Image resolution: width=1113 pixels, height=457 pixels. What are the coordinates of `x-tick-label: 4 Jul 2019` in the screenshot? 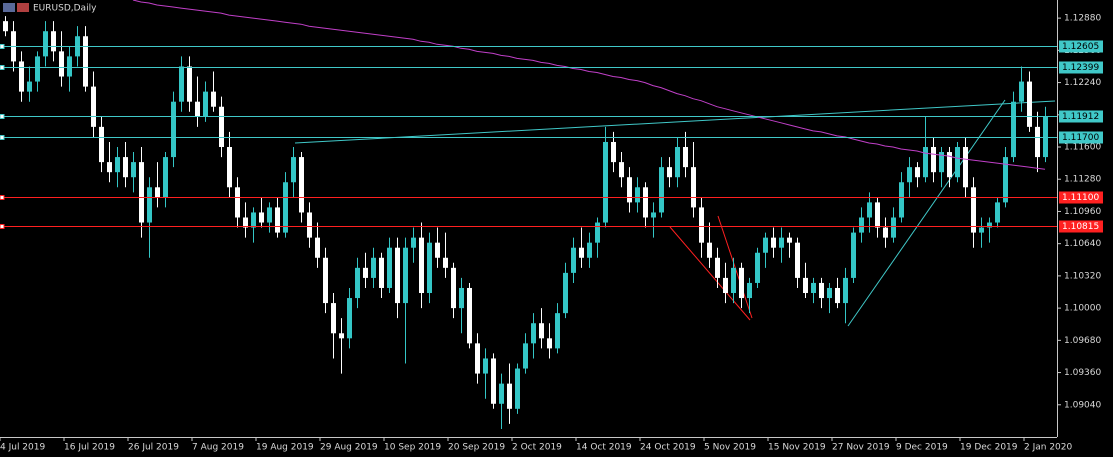 It's located at (22, 448).